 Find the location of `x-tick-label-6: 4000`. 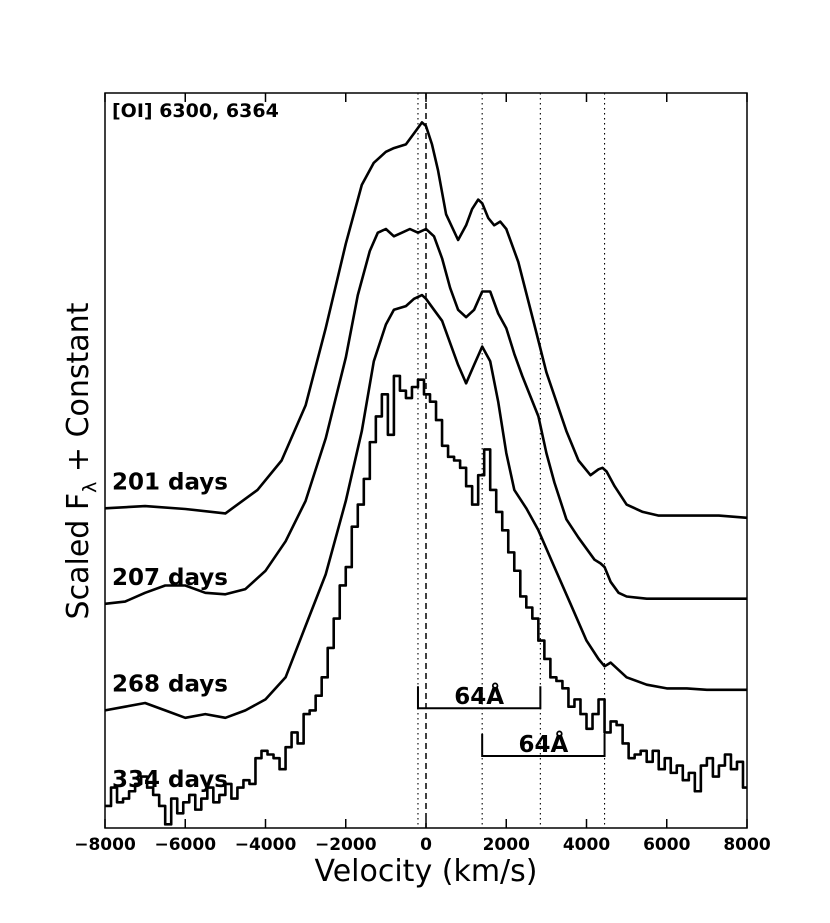

x-tick-label-6: 4000 is located at coordinates (586, 845).